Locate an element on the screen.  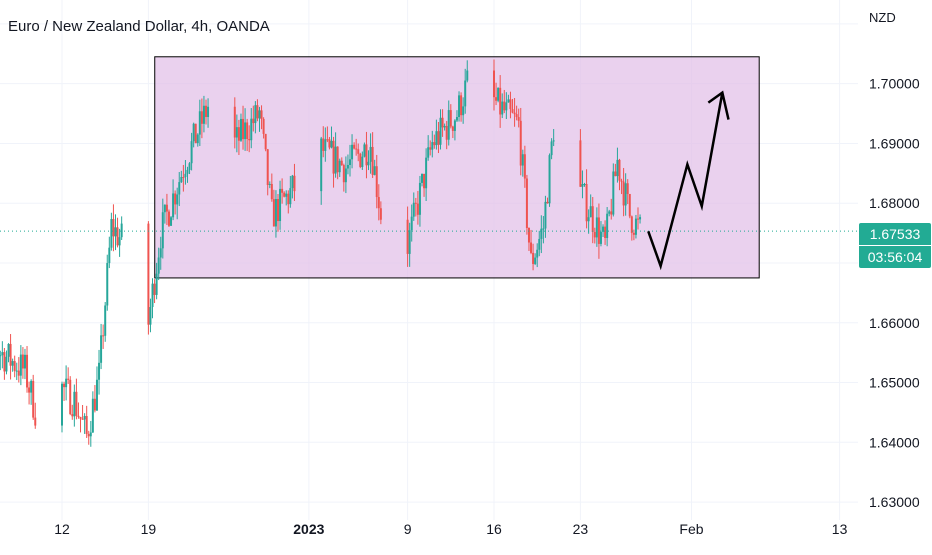
time-axis: 12 19 2023 9 16 23 Feb 13 is located at coordinates (429, 535).